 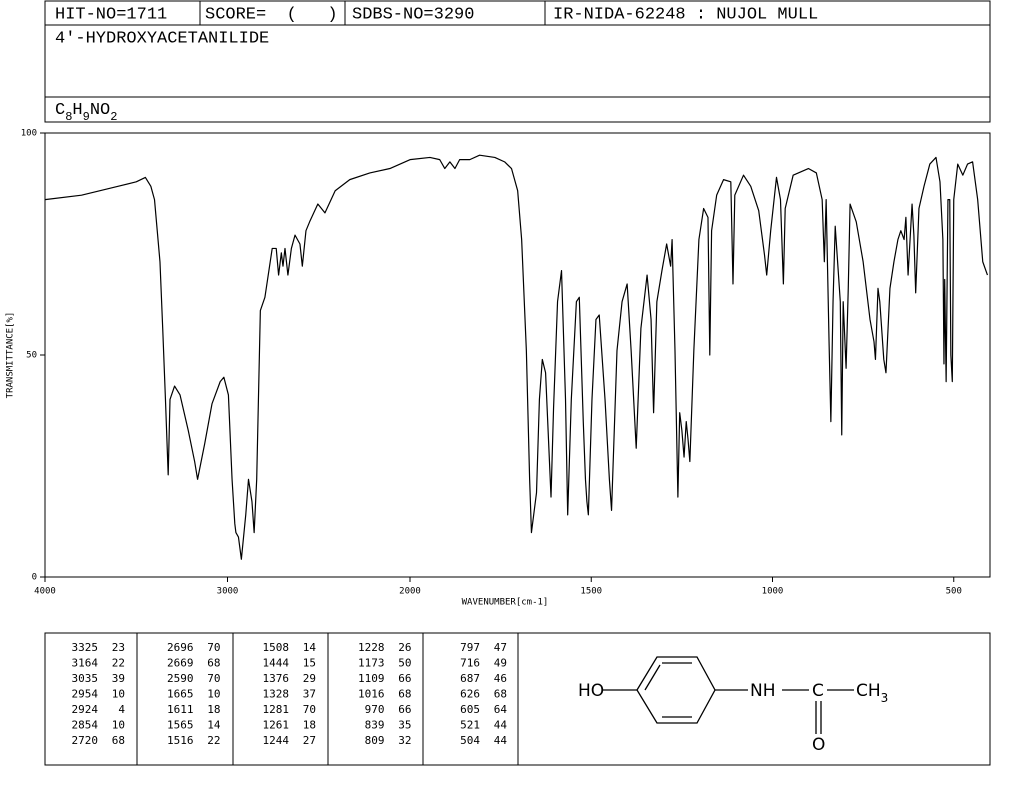 I want to click on peak-transmittance: 39, so click(x=118, y=678).